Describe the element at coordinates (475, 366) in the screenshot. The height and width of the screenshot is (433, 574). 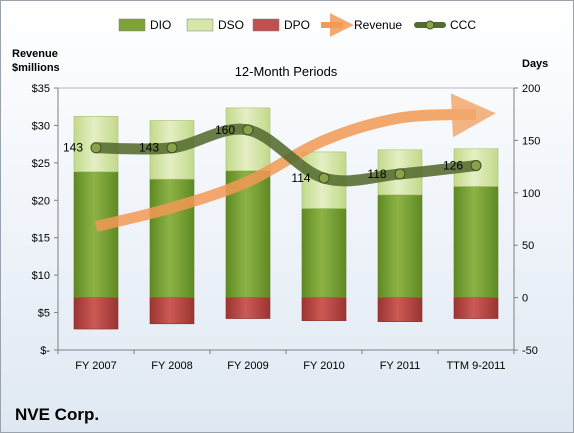
I see `x-tick-label: TTM 9-2011` at that location.